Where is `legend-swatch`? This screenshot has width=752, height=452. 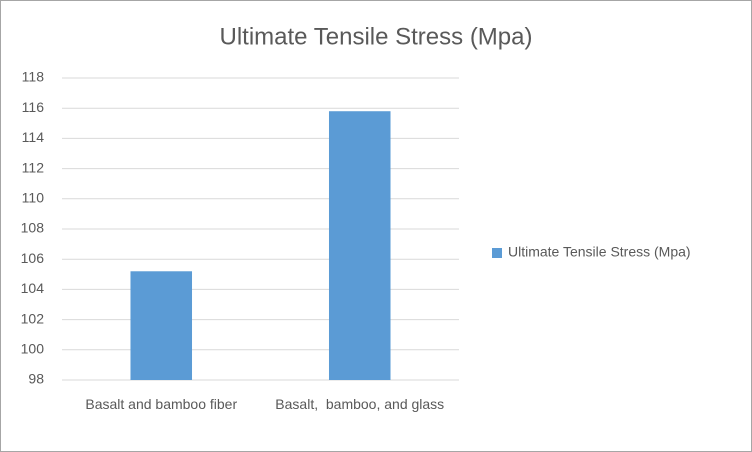 legend-swatch is located at coordinates (497, 253).